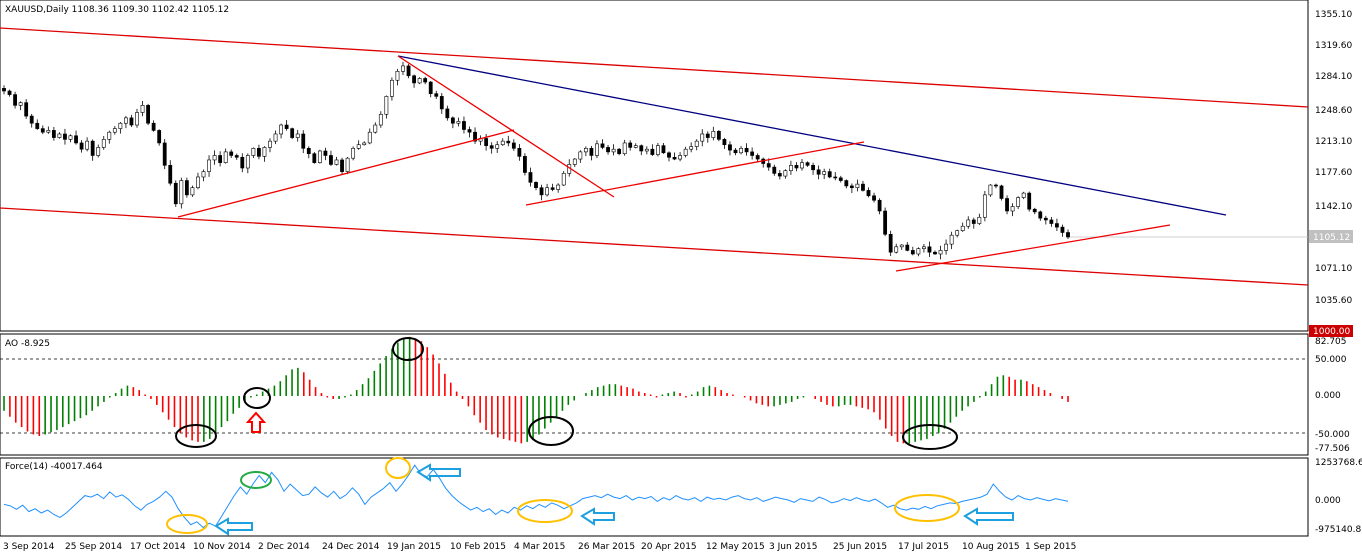  What do you see at coordinates (545, 511) in the screenshot?
I see `force-marker-mar` at bounding box center [545, 511].